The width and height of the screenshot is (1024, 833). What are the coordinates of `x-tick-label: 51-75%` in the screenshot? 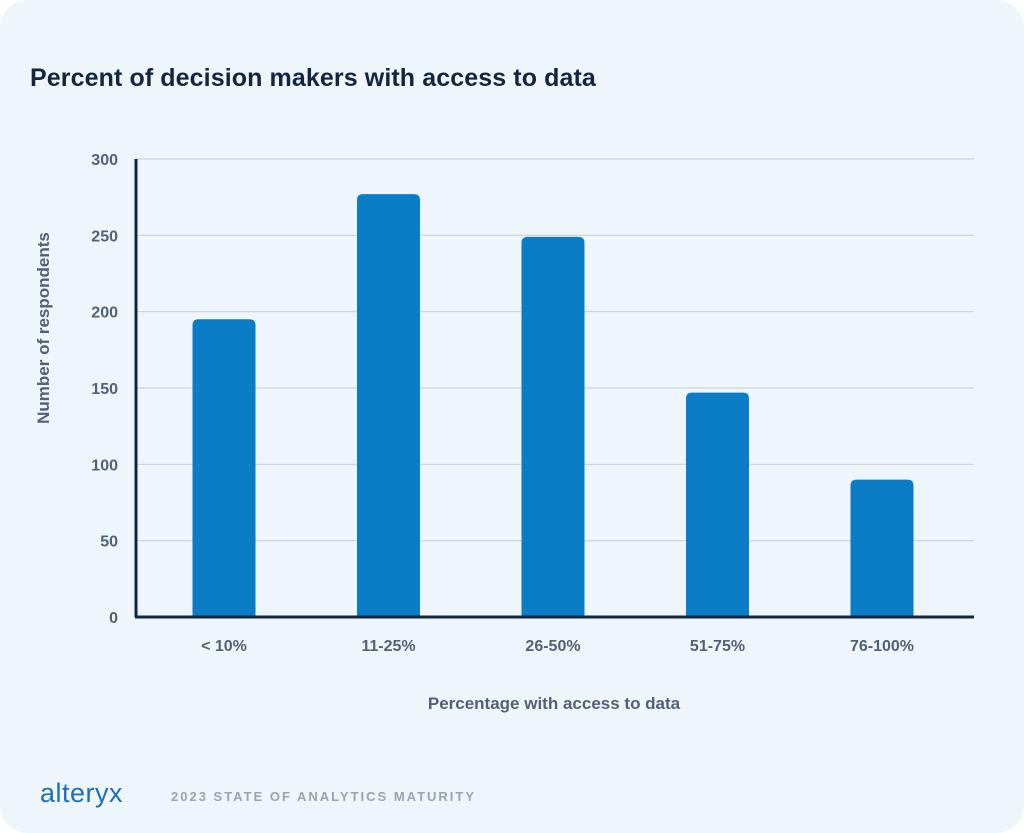 It's located at (717, 646).